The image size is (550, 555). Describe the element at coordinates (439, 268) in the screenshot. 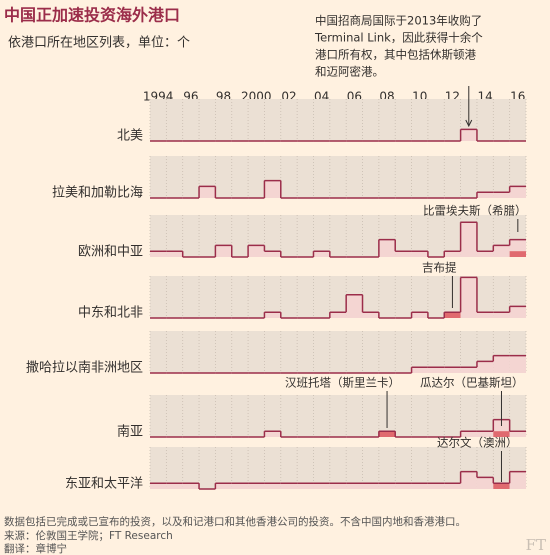

I see `annotation: 吉布提` at that location.